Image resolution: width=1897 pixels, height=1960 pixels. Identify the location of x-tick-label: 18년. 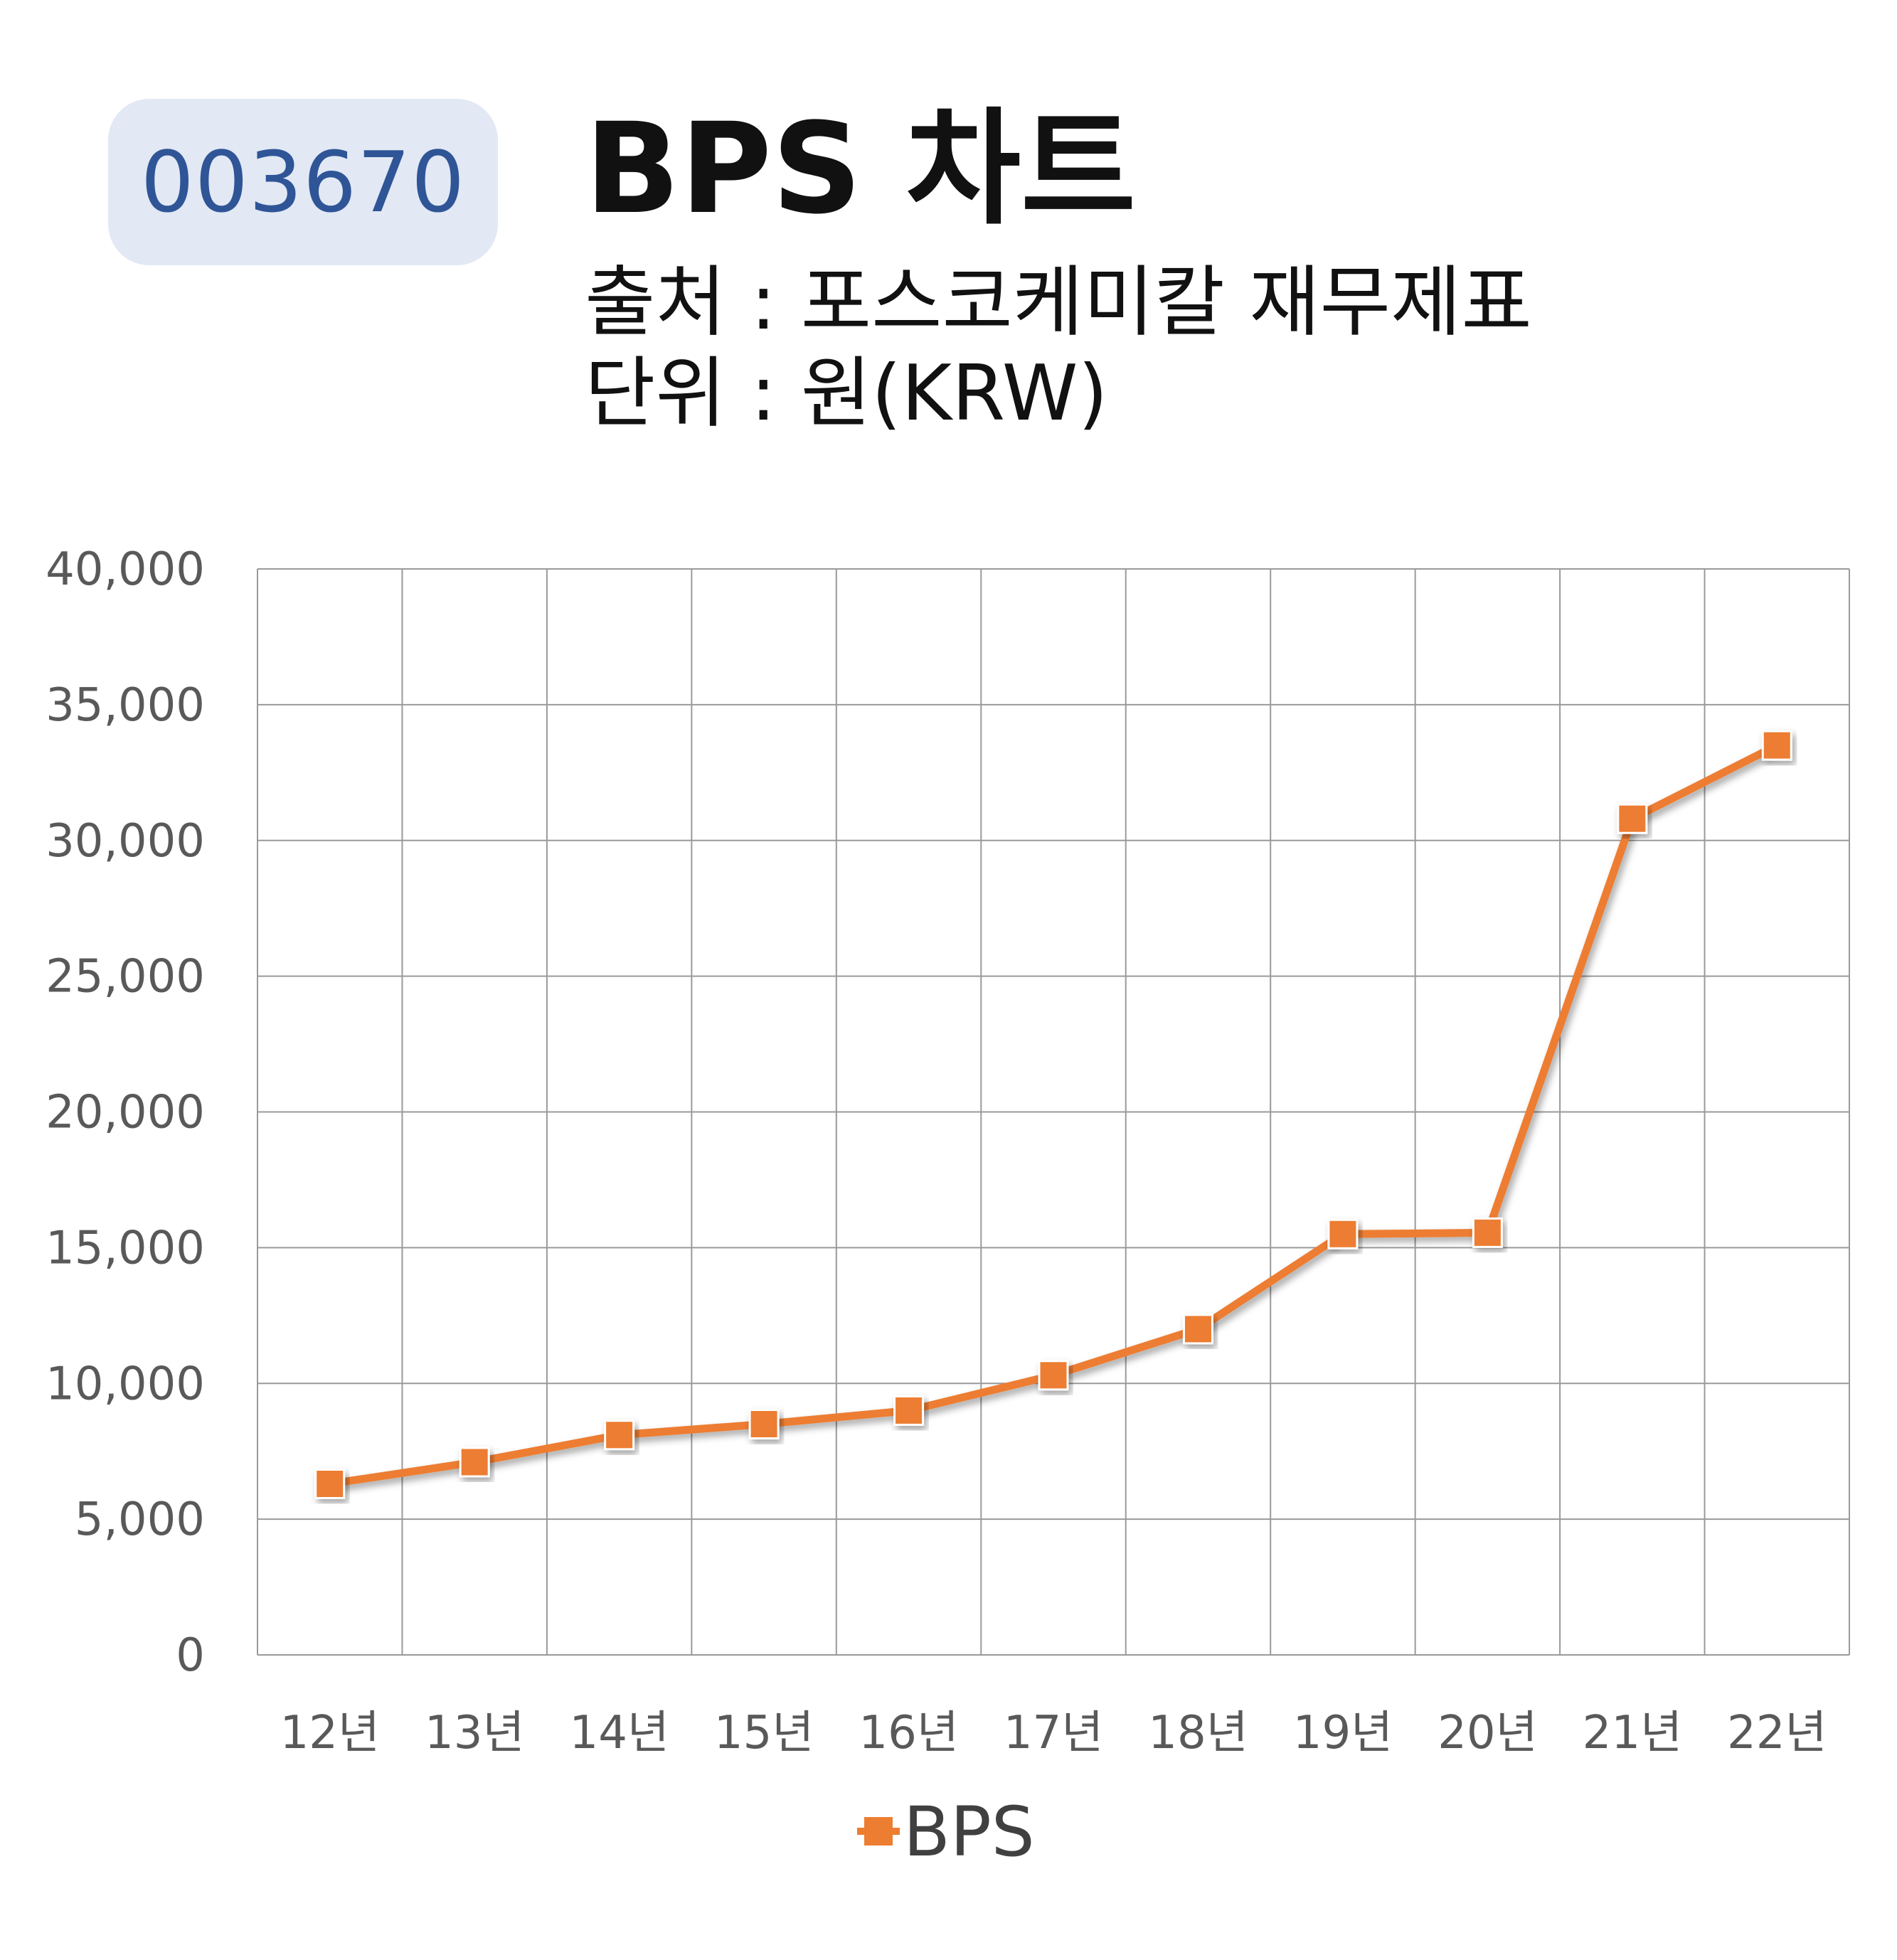
(1198, 1733).